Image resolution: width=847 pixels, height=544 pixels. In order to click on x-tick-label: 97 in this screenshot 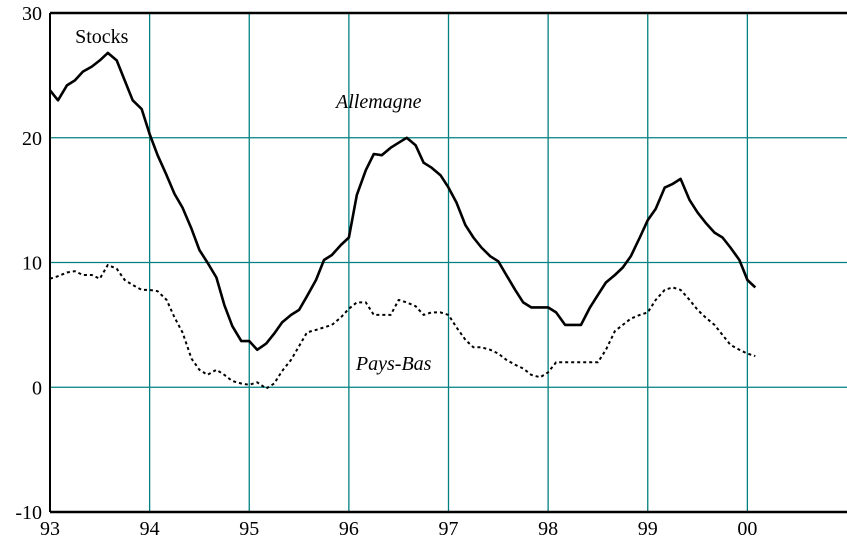, I will do `click(449, 529)`.